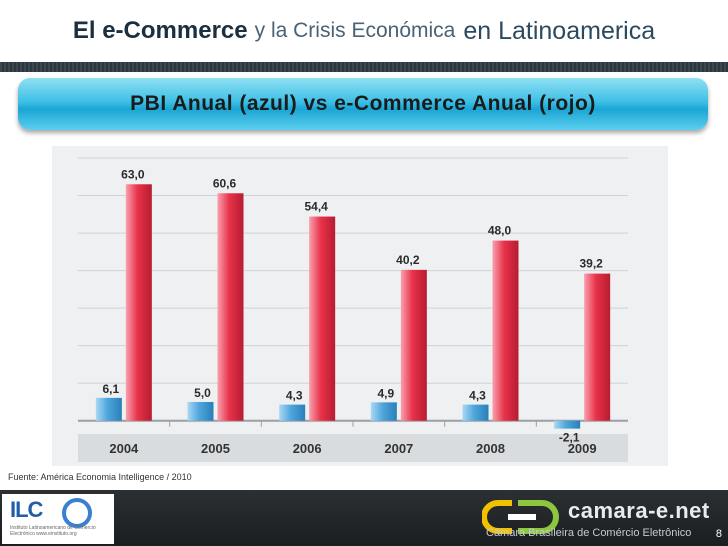 The width and height of the screenshot is (728, 546). What do you see at coordinates (355, 30) in the screenshot?
I see `title-middle: y la Crisis Económica` at bounding box center [355, 30].